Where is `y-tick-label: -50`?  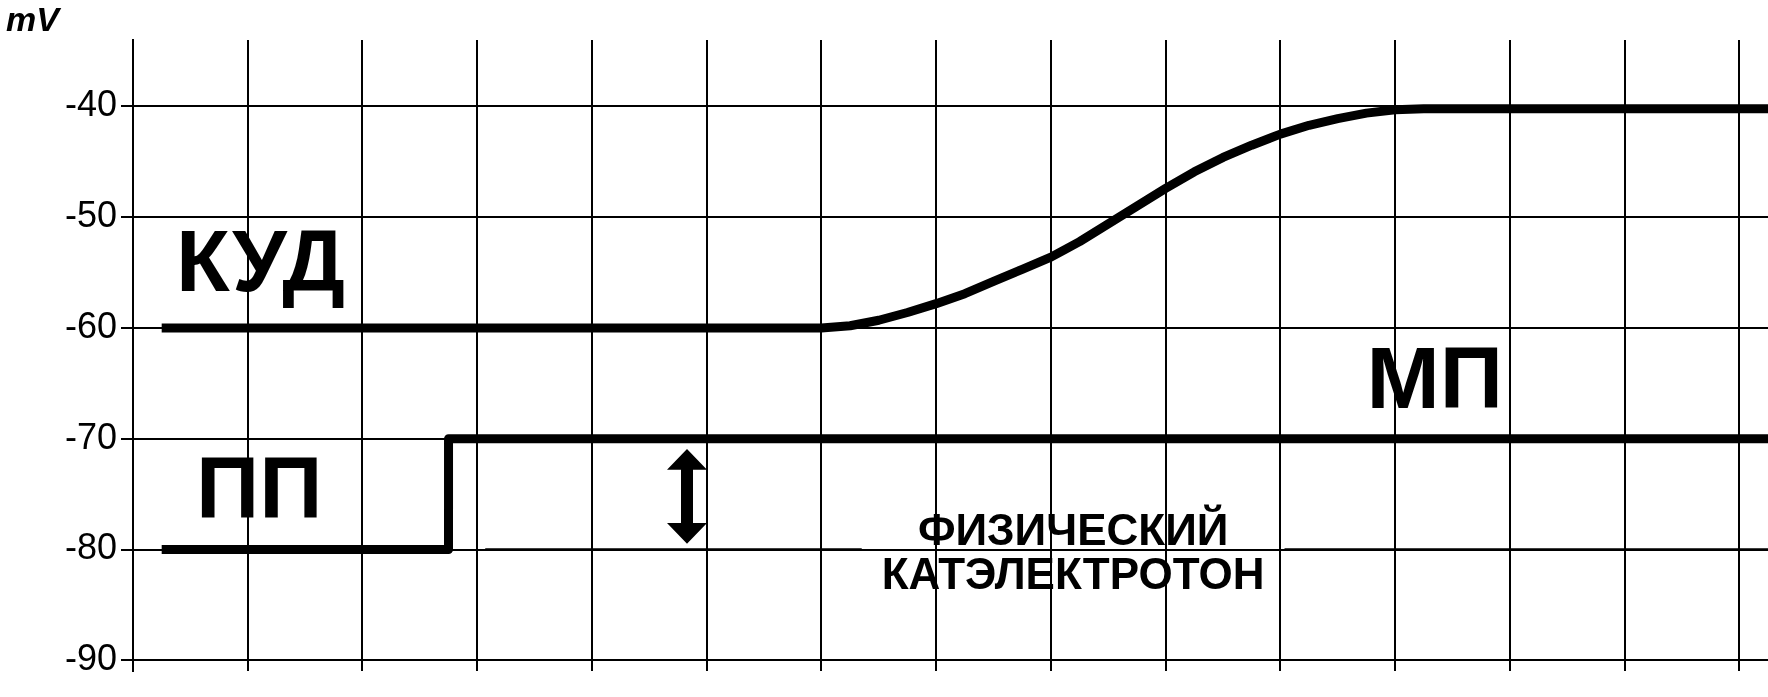 y-tick-label: -50 is located at coordinates (90, 215).